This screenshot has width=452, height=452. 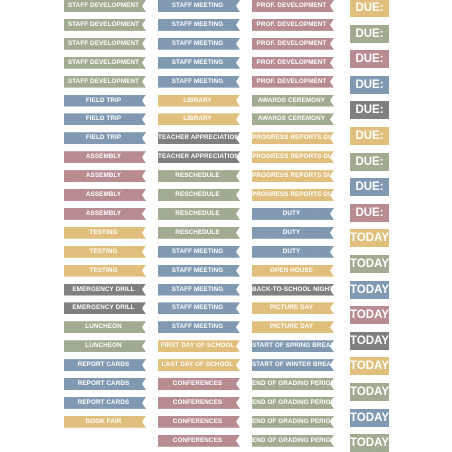 I want to click on flag-sticker: BACK-TO-SCHOOL NIGHT, so click(x=293, y=290).